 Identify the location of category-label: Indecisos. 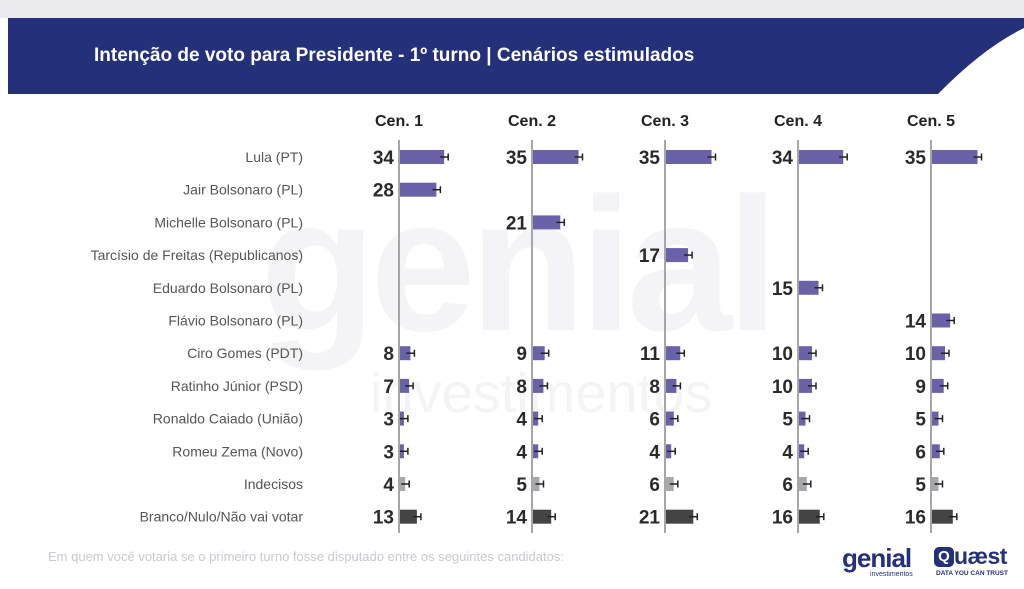
(273, 484).